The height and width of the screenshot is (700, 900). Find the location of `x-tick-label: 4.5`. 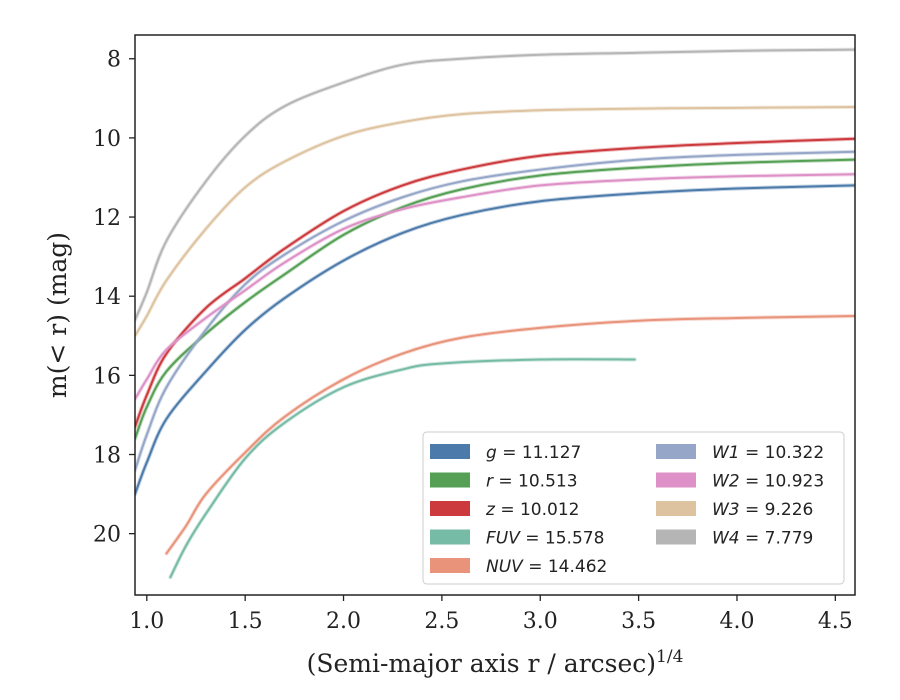

x-tick-label: 4.5 is located at coordinates (835, 621).